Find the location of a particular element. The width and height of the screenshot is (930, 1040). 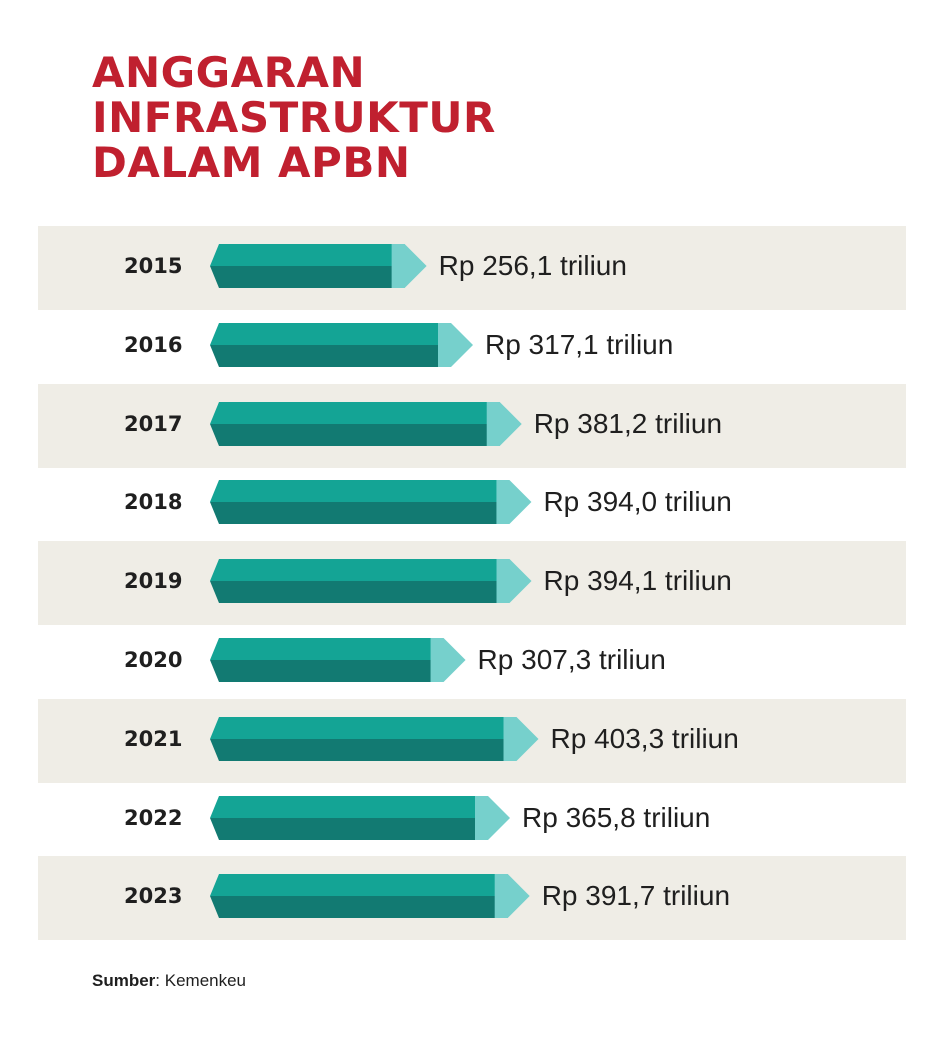

year-label: 2016 is located at coordinates (153, 344).